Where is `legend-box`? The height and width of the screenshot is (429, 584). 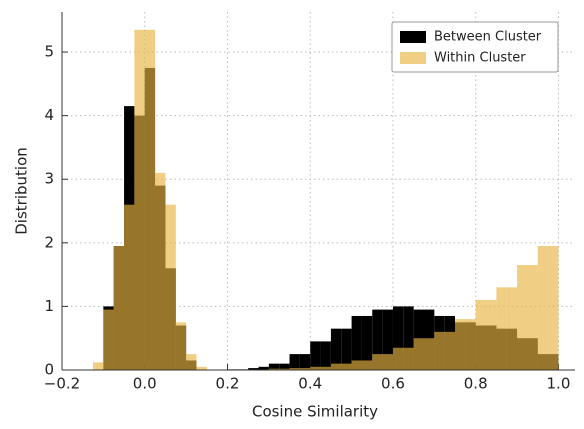
legend-box is located at coordinates (475, 47).